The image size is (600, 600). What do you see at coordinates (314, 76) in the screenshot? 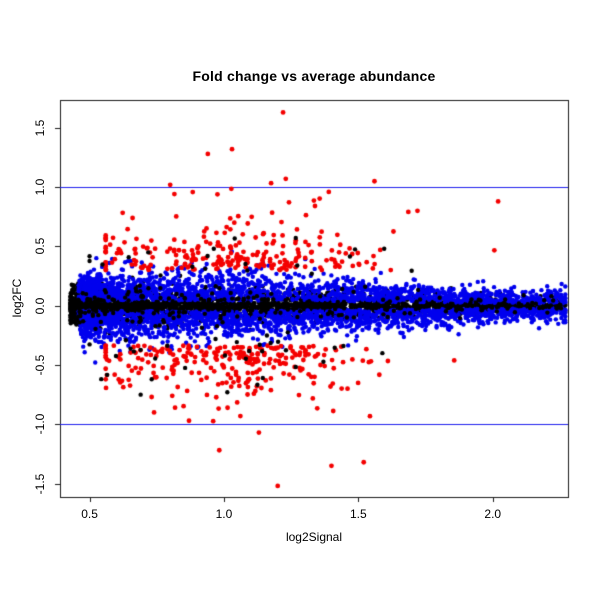
I see `chart-title: Fold change vs average abundance` at bounding box center [314, 76].